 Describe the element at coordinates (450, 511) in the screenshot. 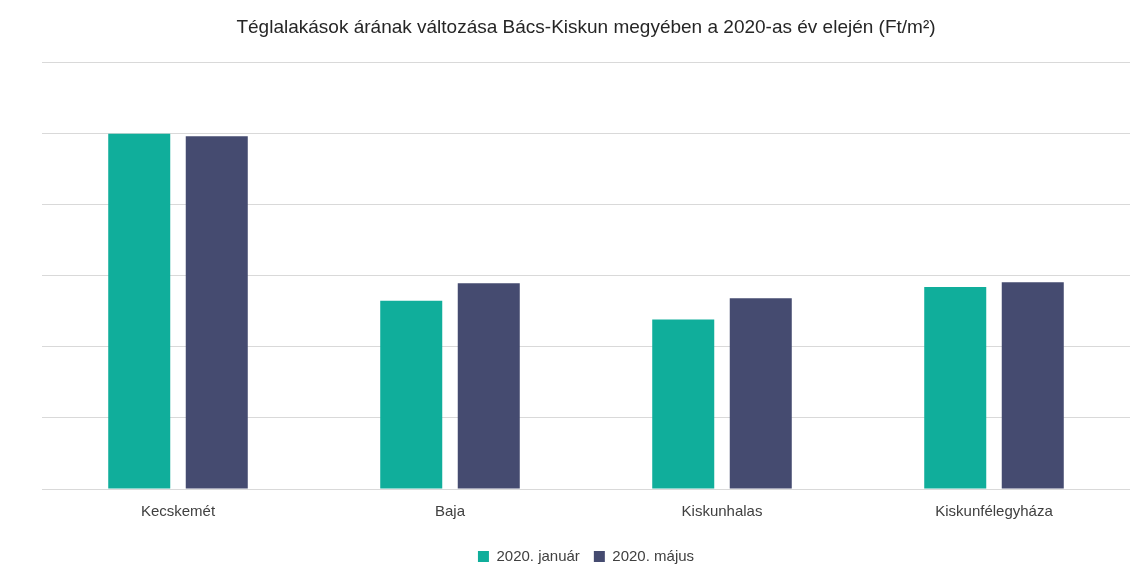

I see `x-tick-label: Baja` at that location.